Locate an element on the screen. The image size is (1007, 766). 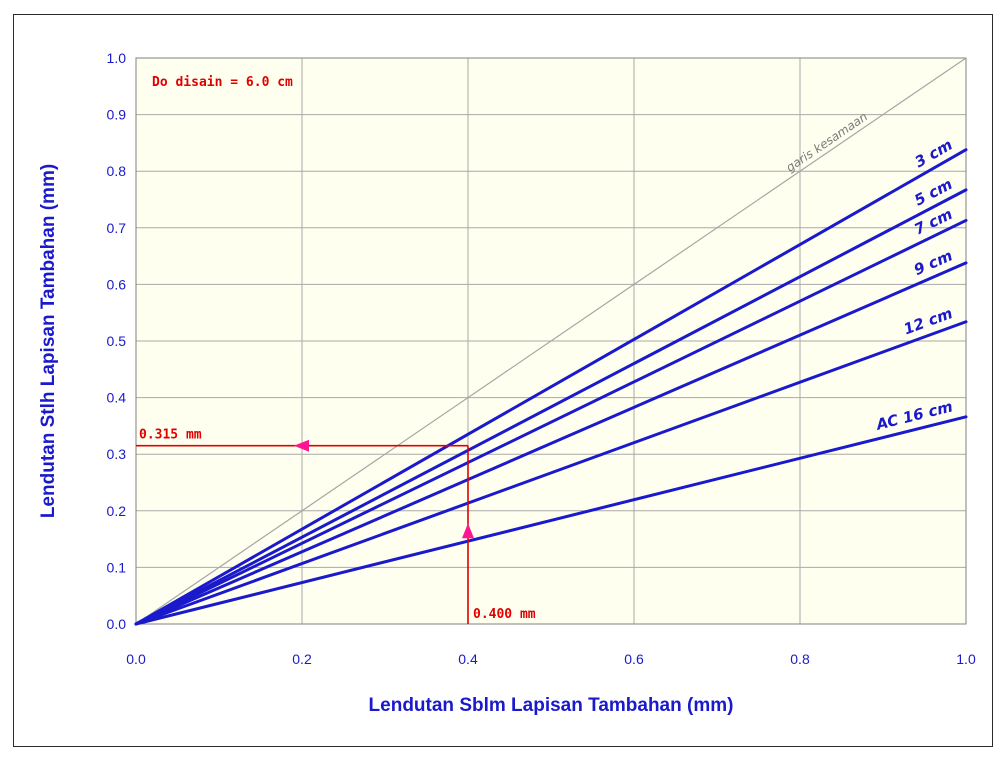
y-tick-label: 0.2 is located at coordinates (117, 511).